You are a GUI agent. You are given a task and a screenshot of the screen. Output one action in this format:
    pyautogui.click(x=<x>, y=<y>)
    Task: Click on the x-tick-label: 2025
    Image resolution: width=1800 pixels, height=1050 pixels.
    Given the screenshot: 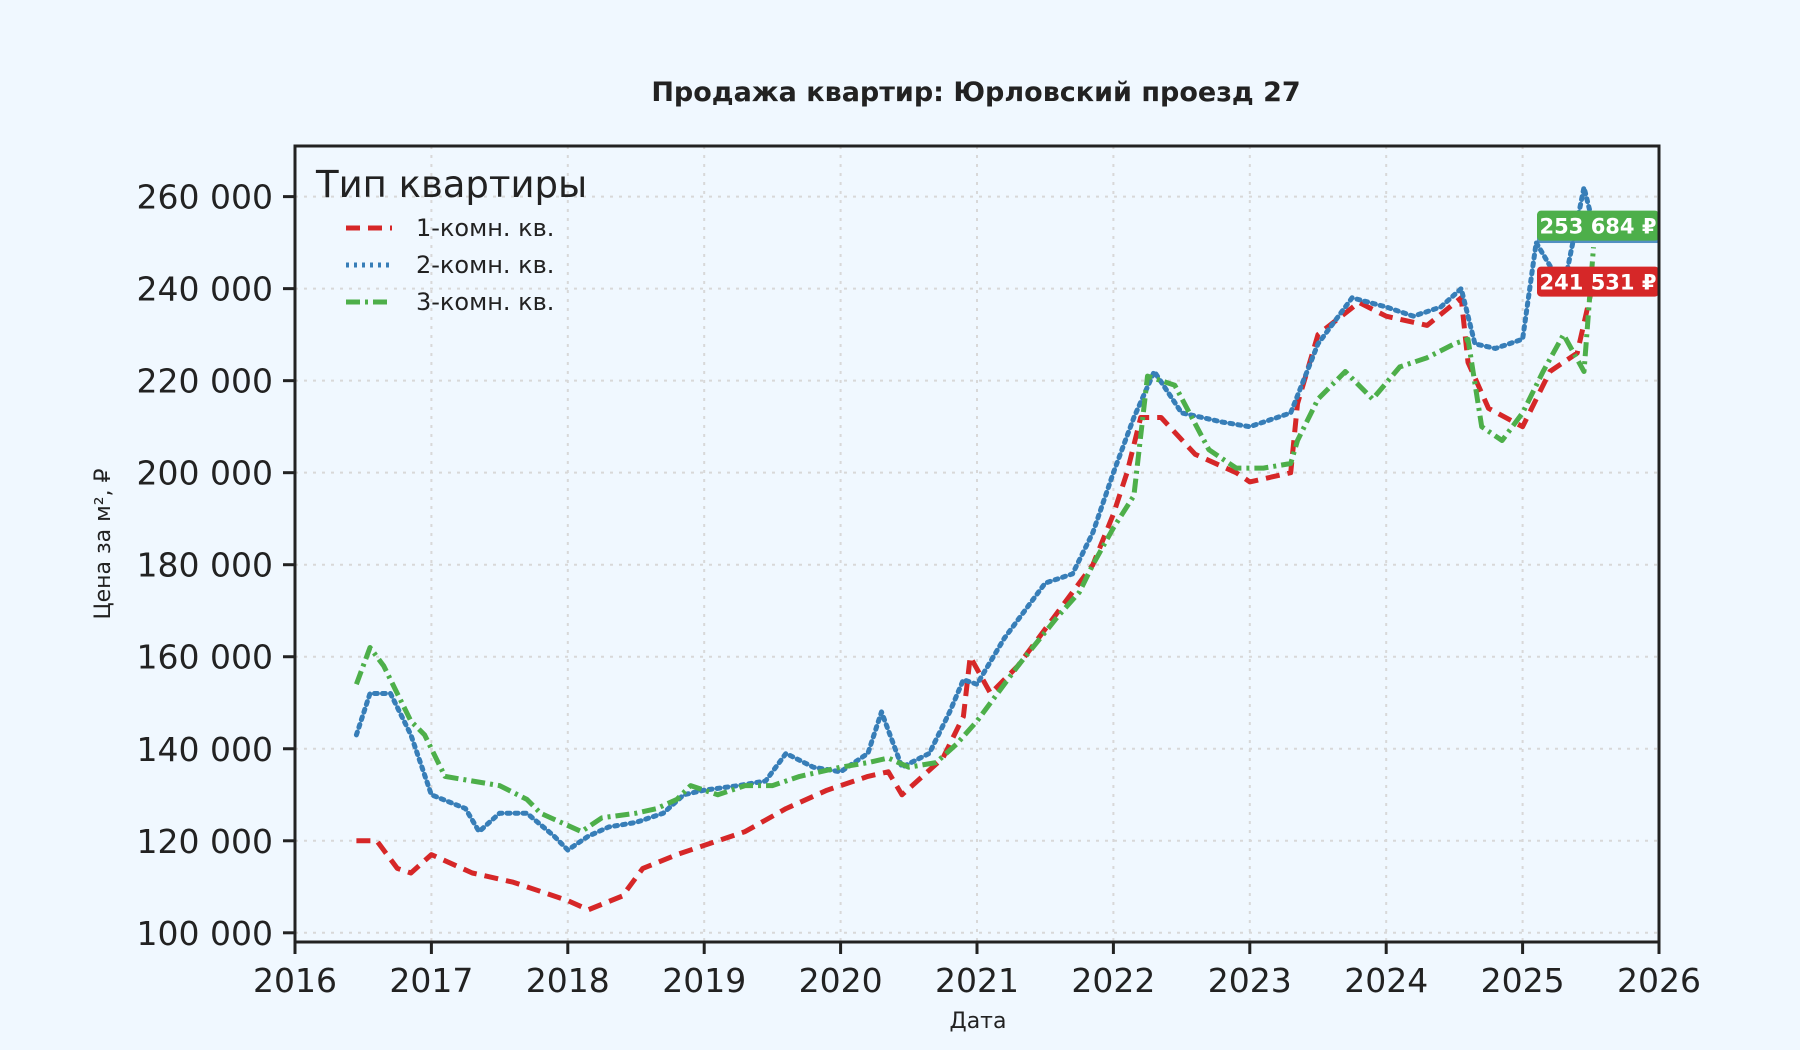 What is the action you would take?
    pyautogui.click(x=1523, y=980)
    